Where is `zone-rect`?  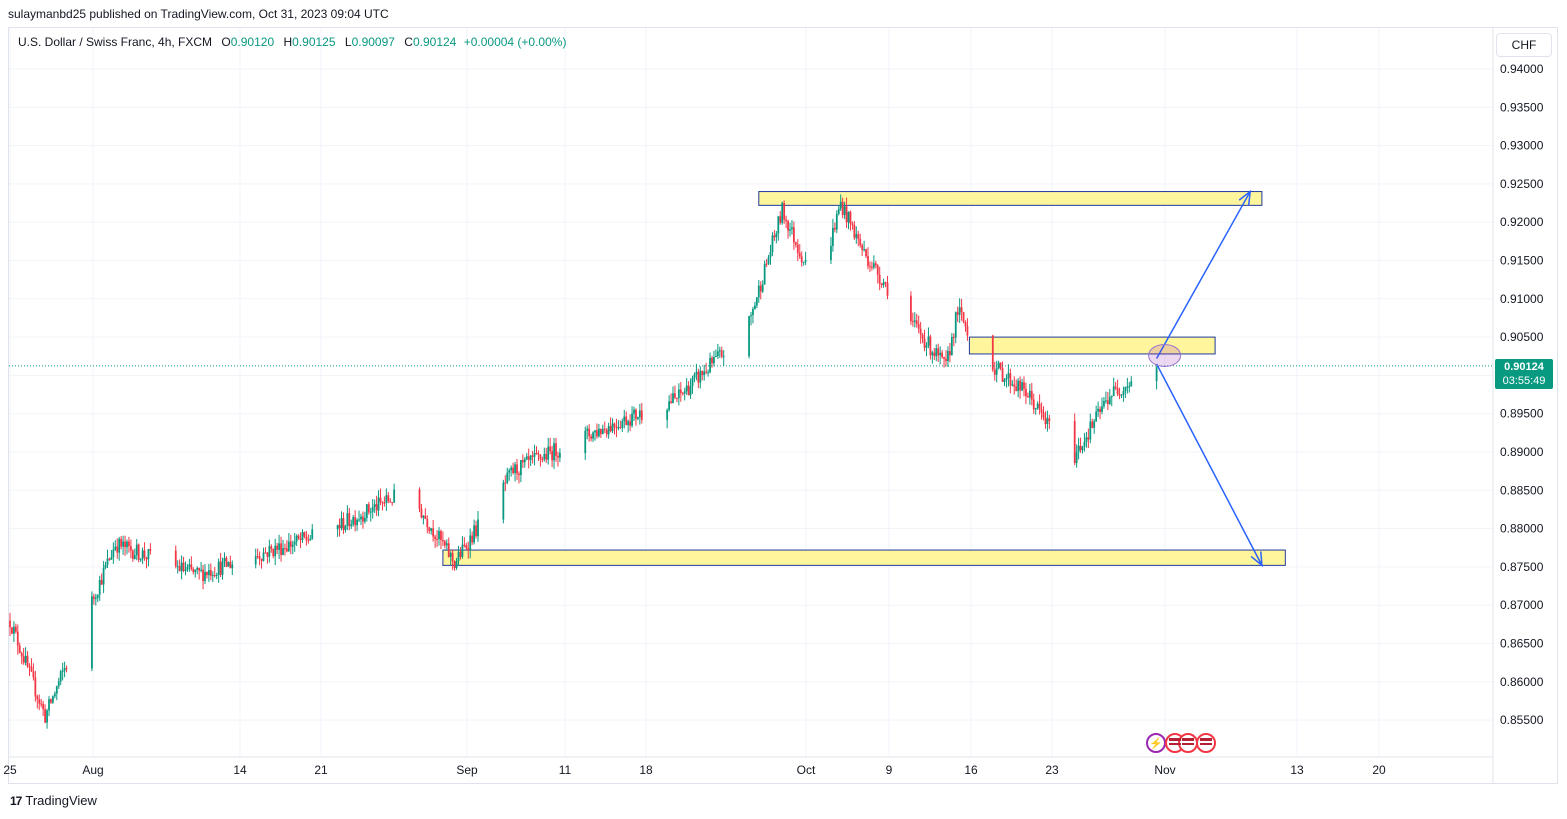
zone-rect is located at coordinates (1010, 198).